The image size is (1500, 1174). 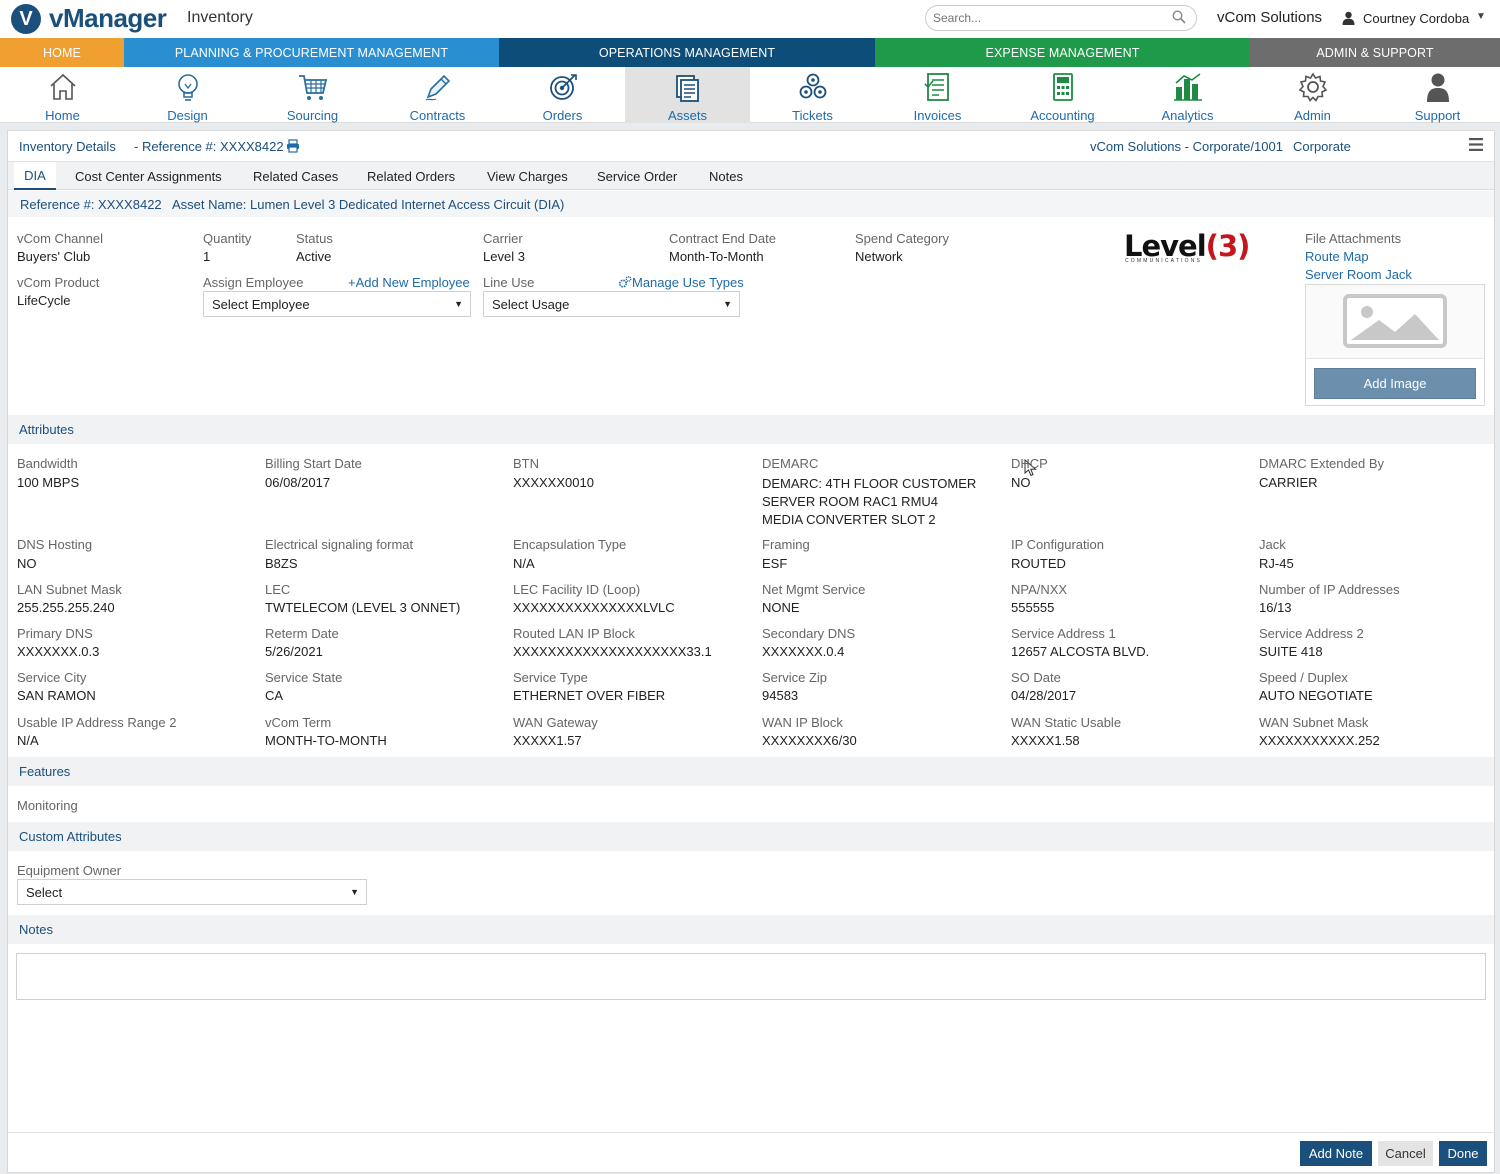 I want to click on module-contracts: Contracts, so click(x=437, y=95).